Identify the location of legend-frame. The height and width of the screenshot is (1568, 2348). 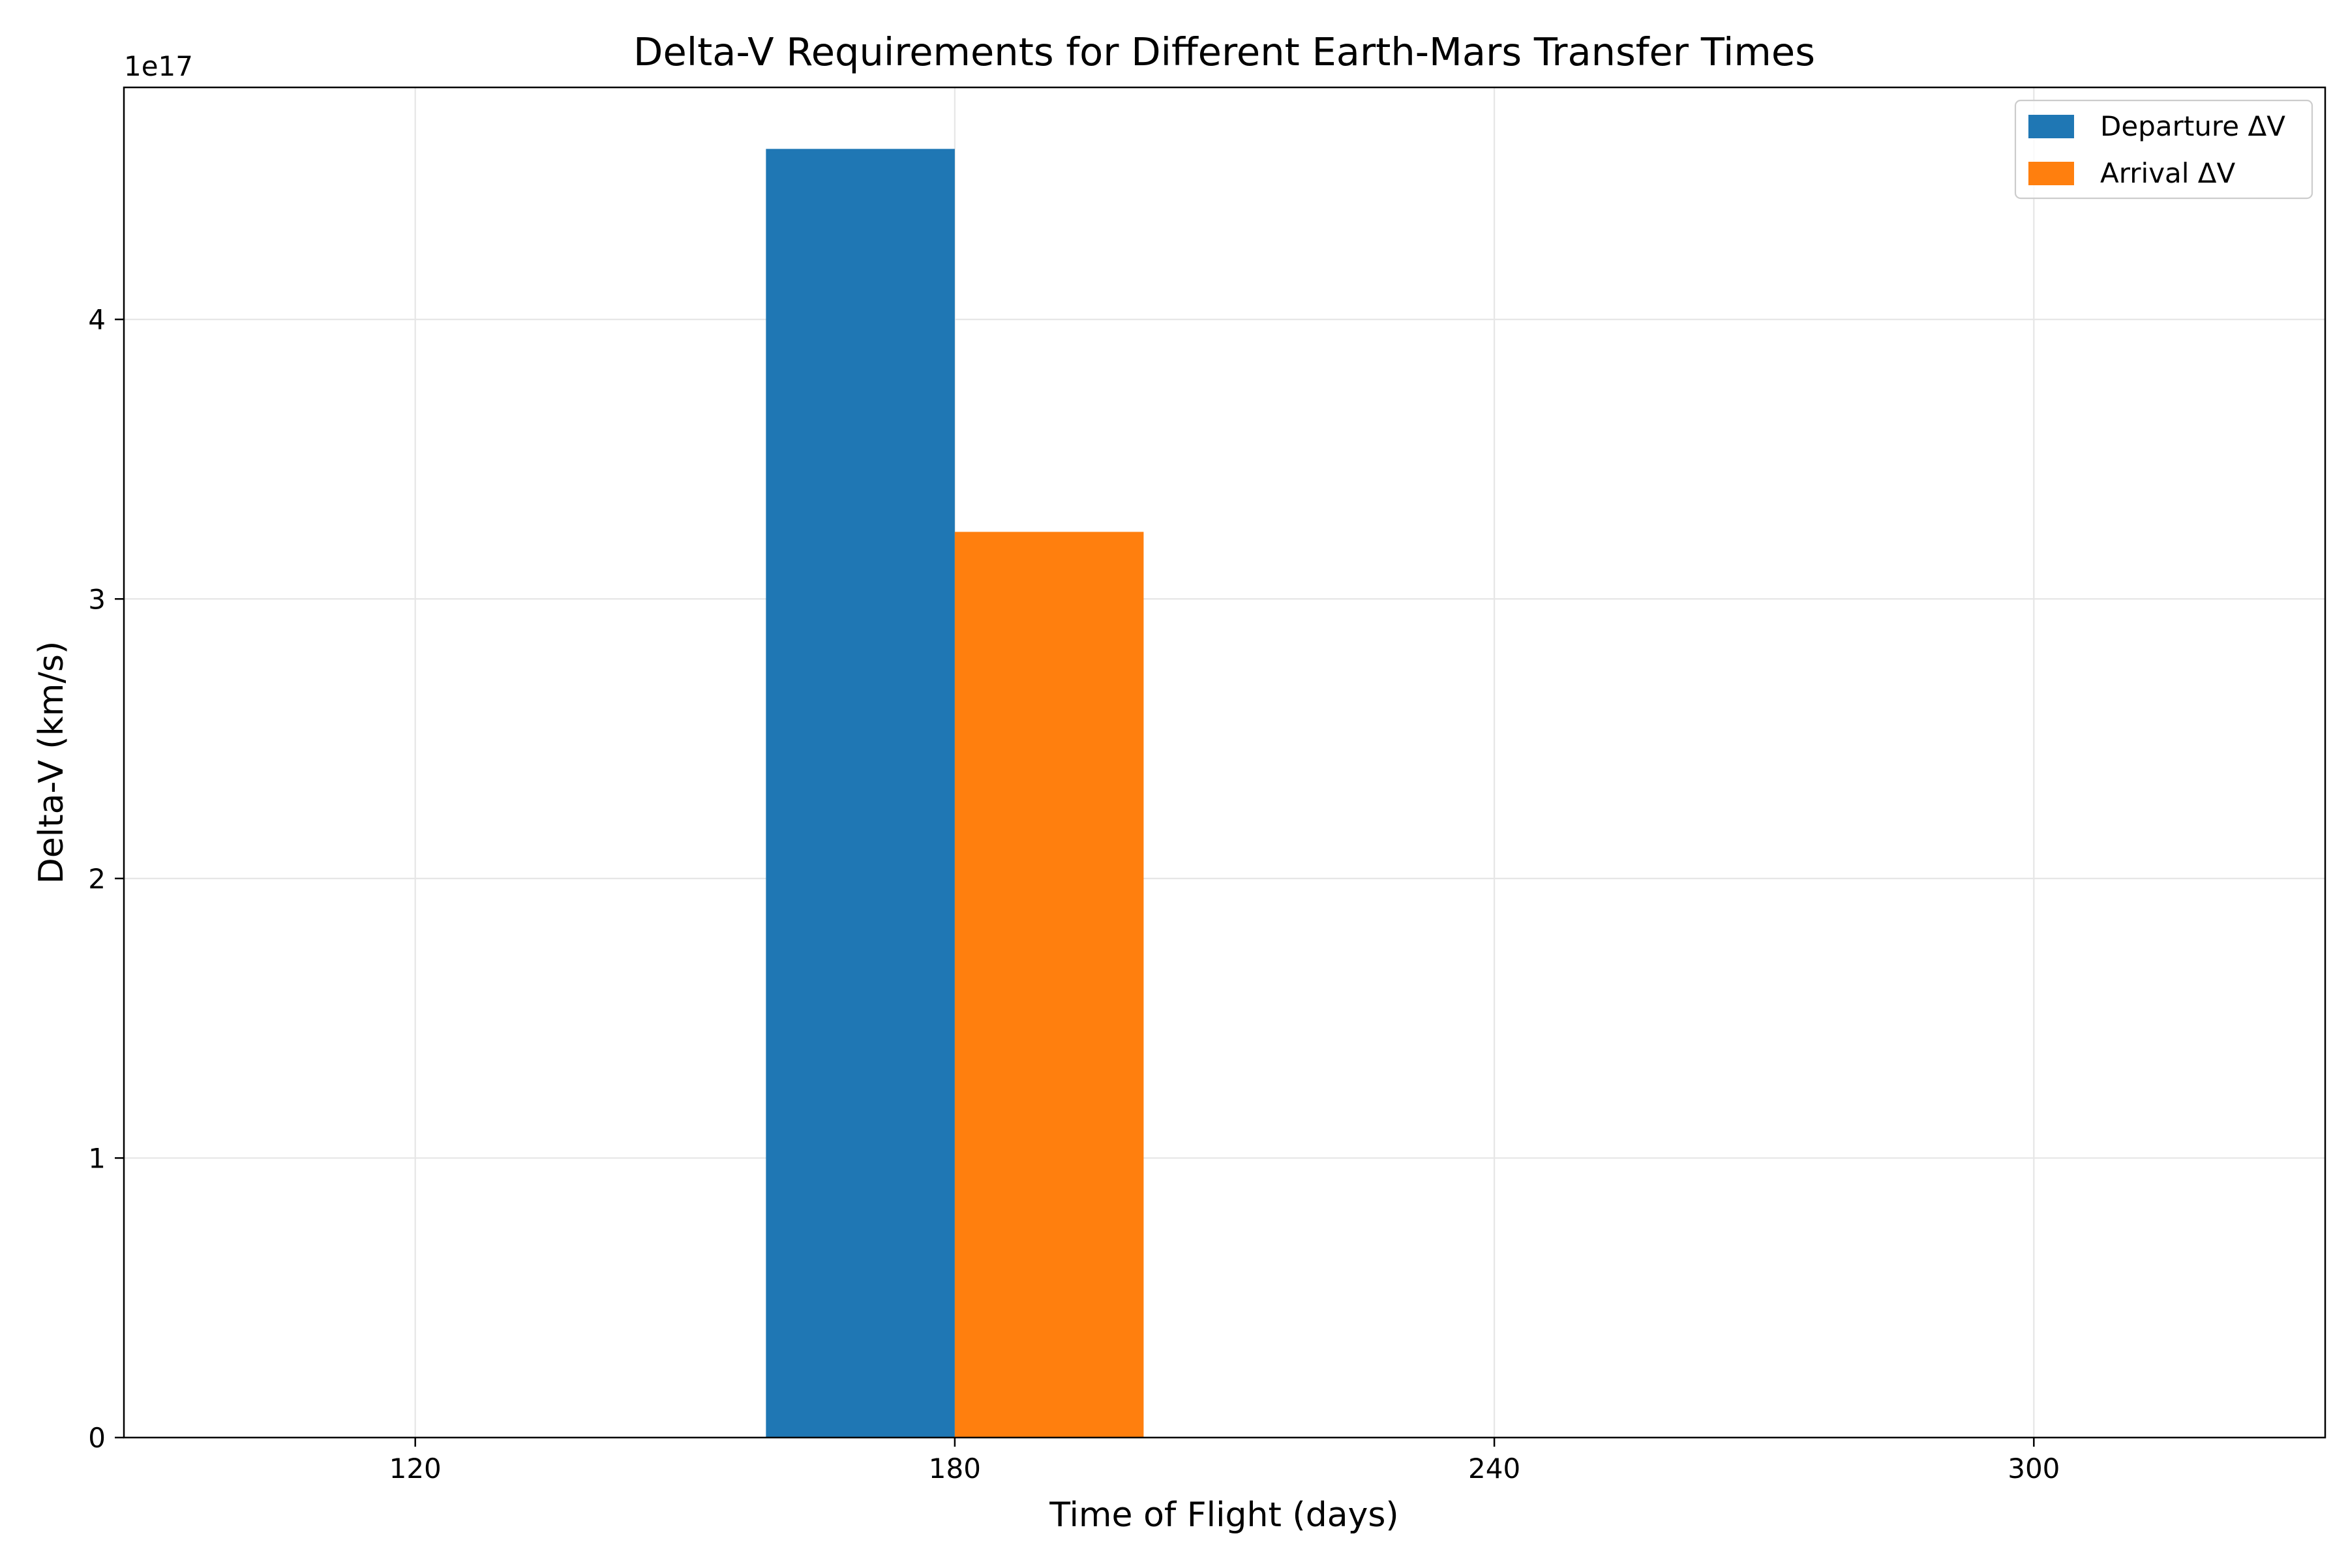
(2164, 149).